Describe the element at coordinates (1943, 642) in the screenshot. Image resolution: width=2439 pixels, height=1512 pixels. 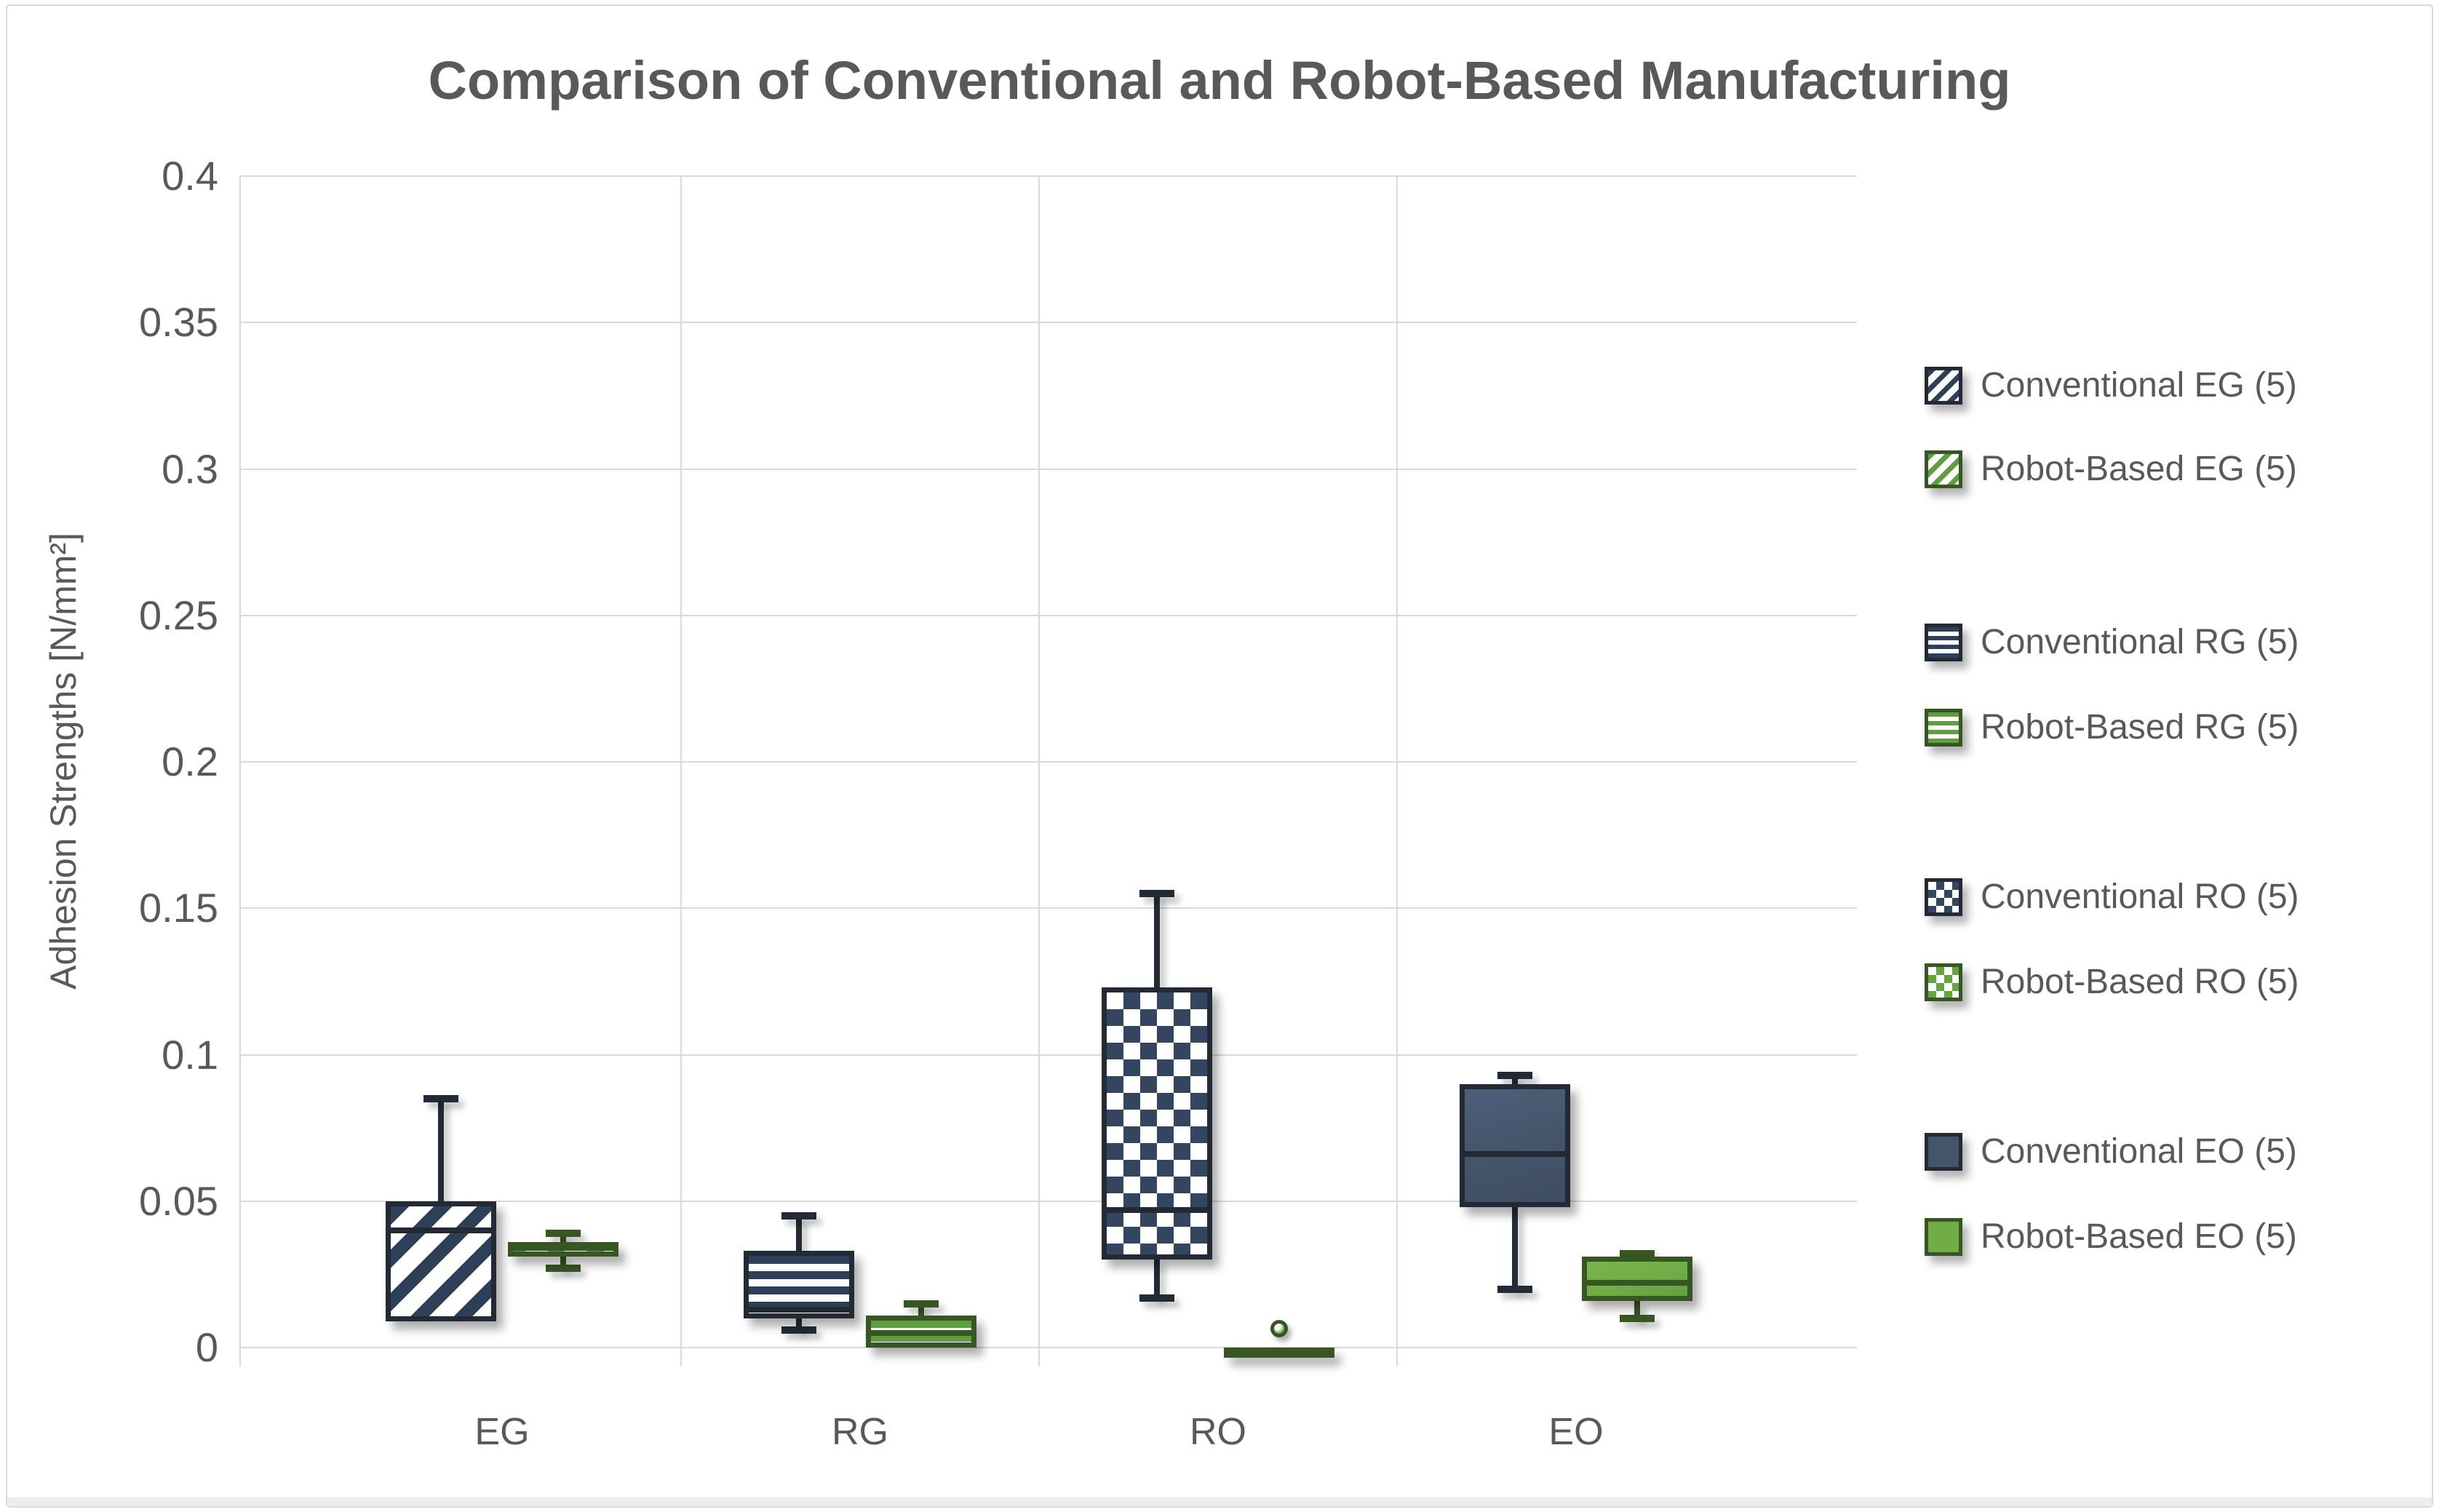
I see `legend-swatch-horizontal-navy` at that location.